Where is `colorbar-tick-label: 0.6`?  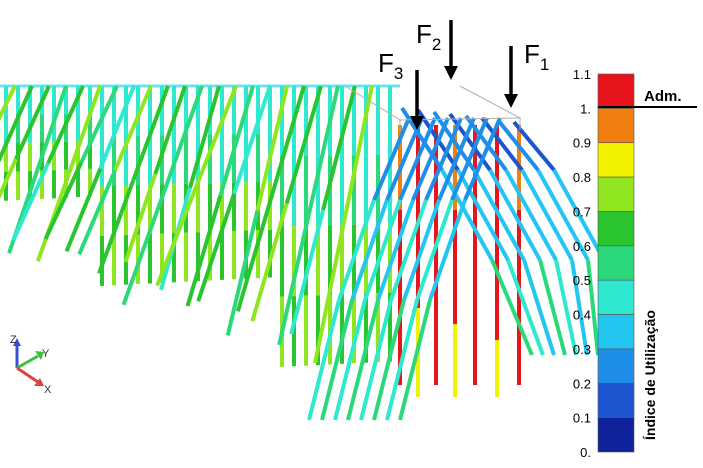
colorbar-tick-label: 0.6 is located at coordinates (582, 246).